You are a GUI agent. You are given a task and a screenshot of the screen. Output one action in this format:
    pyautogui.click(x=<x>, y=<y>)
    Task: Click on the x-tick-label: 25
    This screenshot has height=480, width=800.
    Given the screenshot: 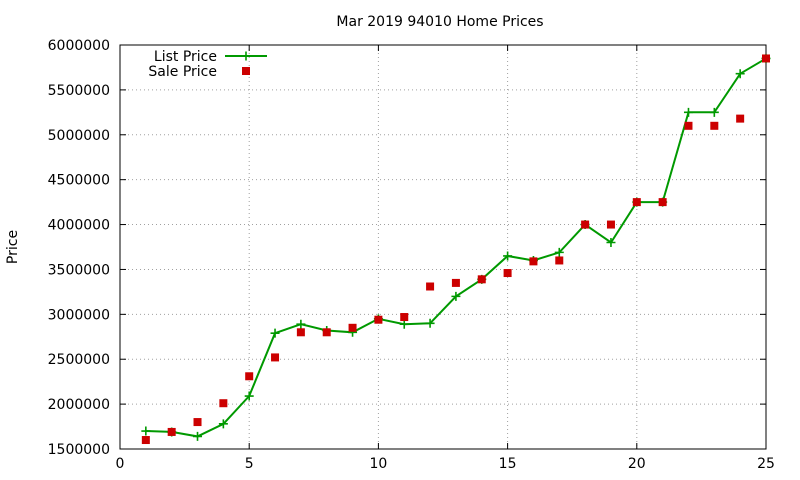 What is the action you would take?
    pyautogui.click(x=766, y=464)
    